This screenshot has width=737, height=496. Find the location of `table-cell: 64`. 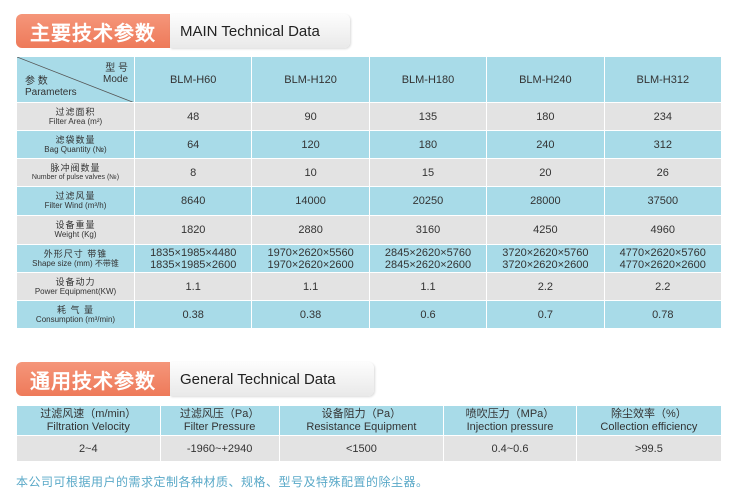

table-cell: 64 is located at coordinates (193, 144).